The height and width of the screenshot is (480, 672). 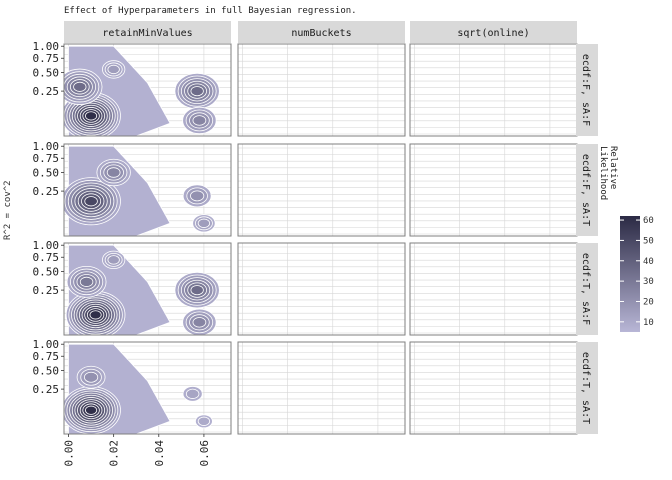 I want to click on legend-tick-label: 10, so click(x=648, y=323).